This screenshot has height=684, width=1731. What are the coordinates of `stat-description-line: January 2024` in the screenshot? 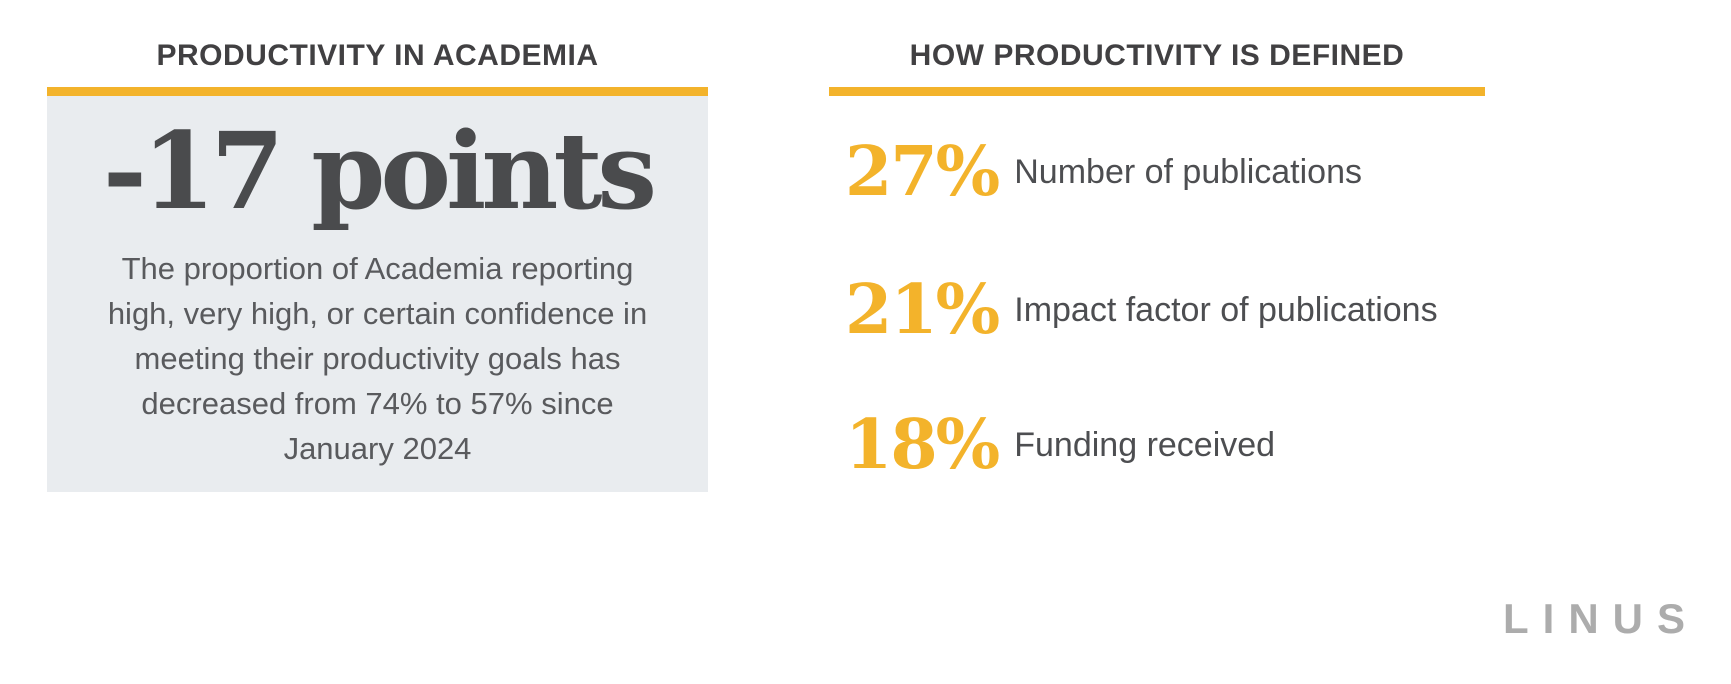 It's located at (377, 449).